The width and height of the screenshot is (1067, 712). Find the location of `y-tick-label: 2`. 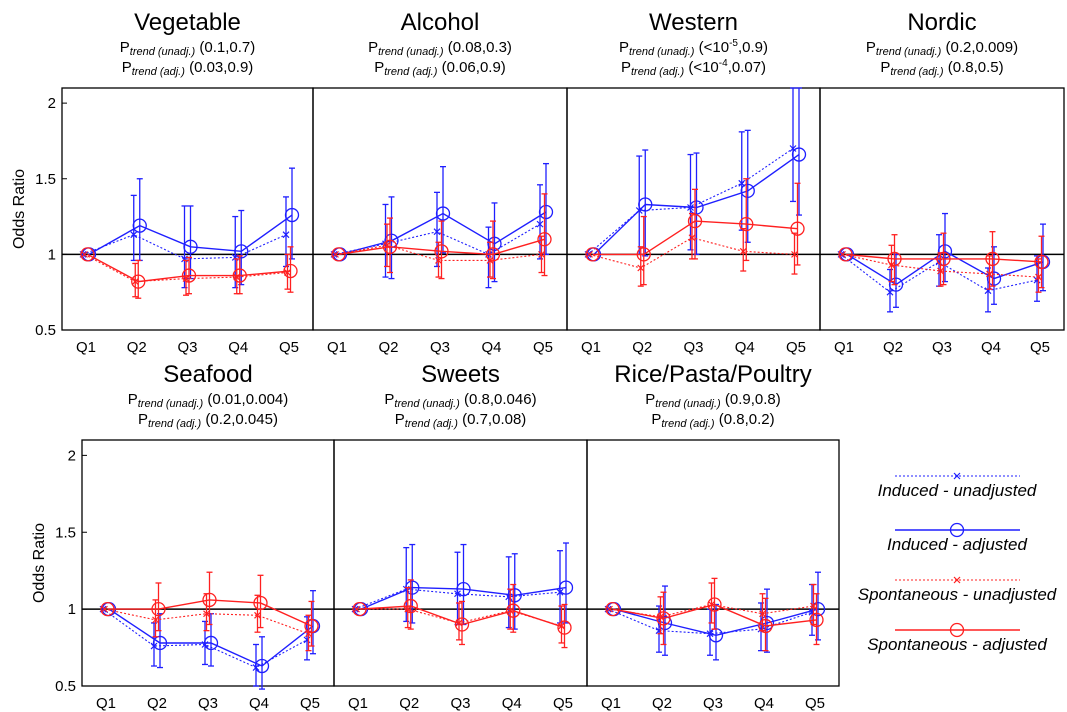

y-tick-label: 2 is located at coordinates (52, 103).